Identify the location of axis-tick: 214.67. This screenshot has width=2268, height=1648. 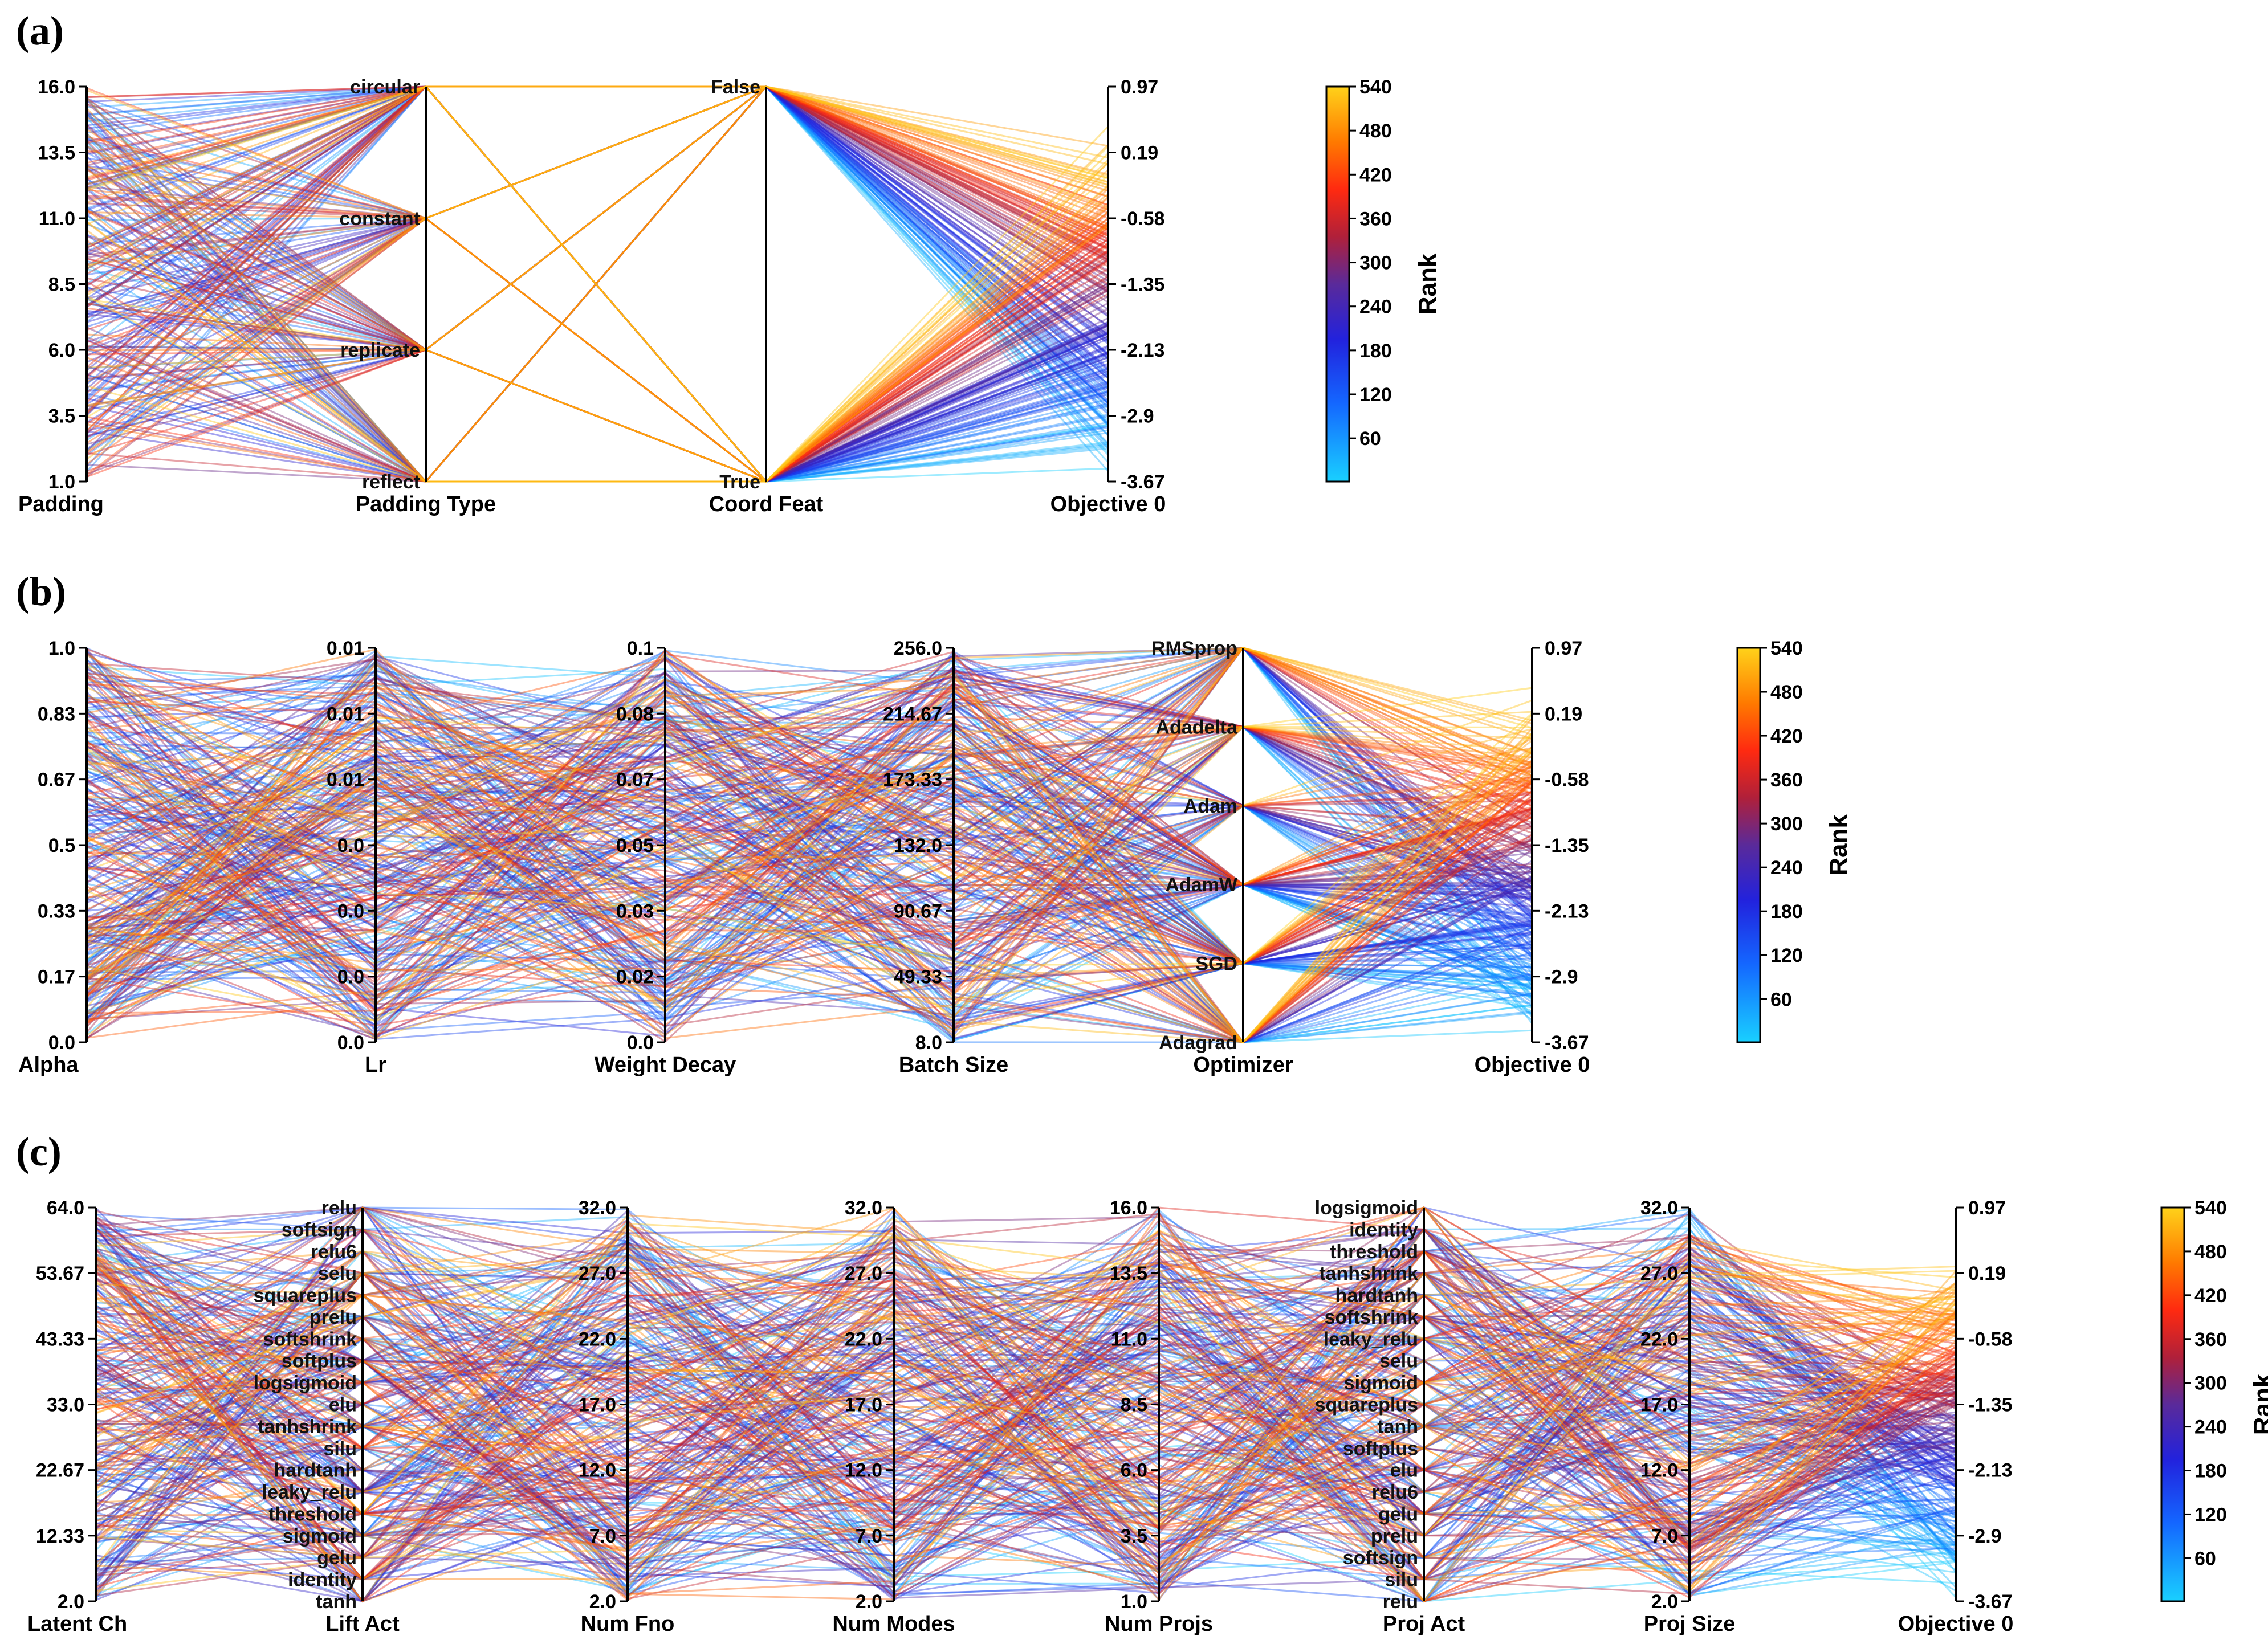
(918, 714).